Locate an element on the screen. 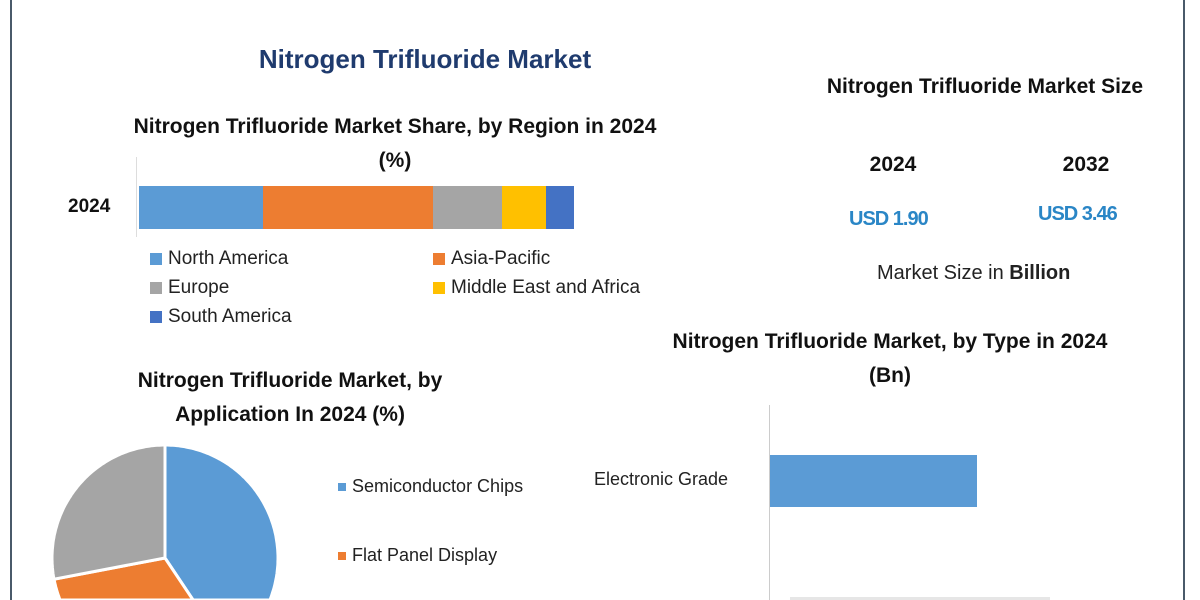 The height and width of the screenshot is (600, 1200). region-axis is located at coordinates (136, 197).